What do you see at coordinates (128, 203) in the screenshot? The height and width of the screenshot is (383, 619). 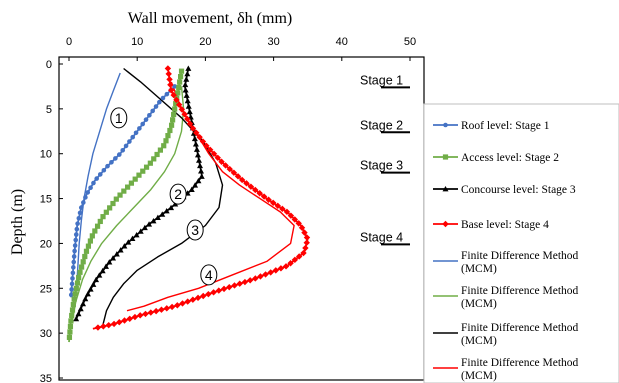 I see `series-line` at bounding box center [128, 203].